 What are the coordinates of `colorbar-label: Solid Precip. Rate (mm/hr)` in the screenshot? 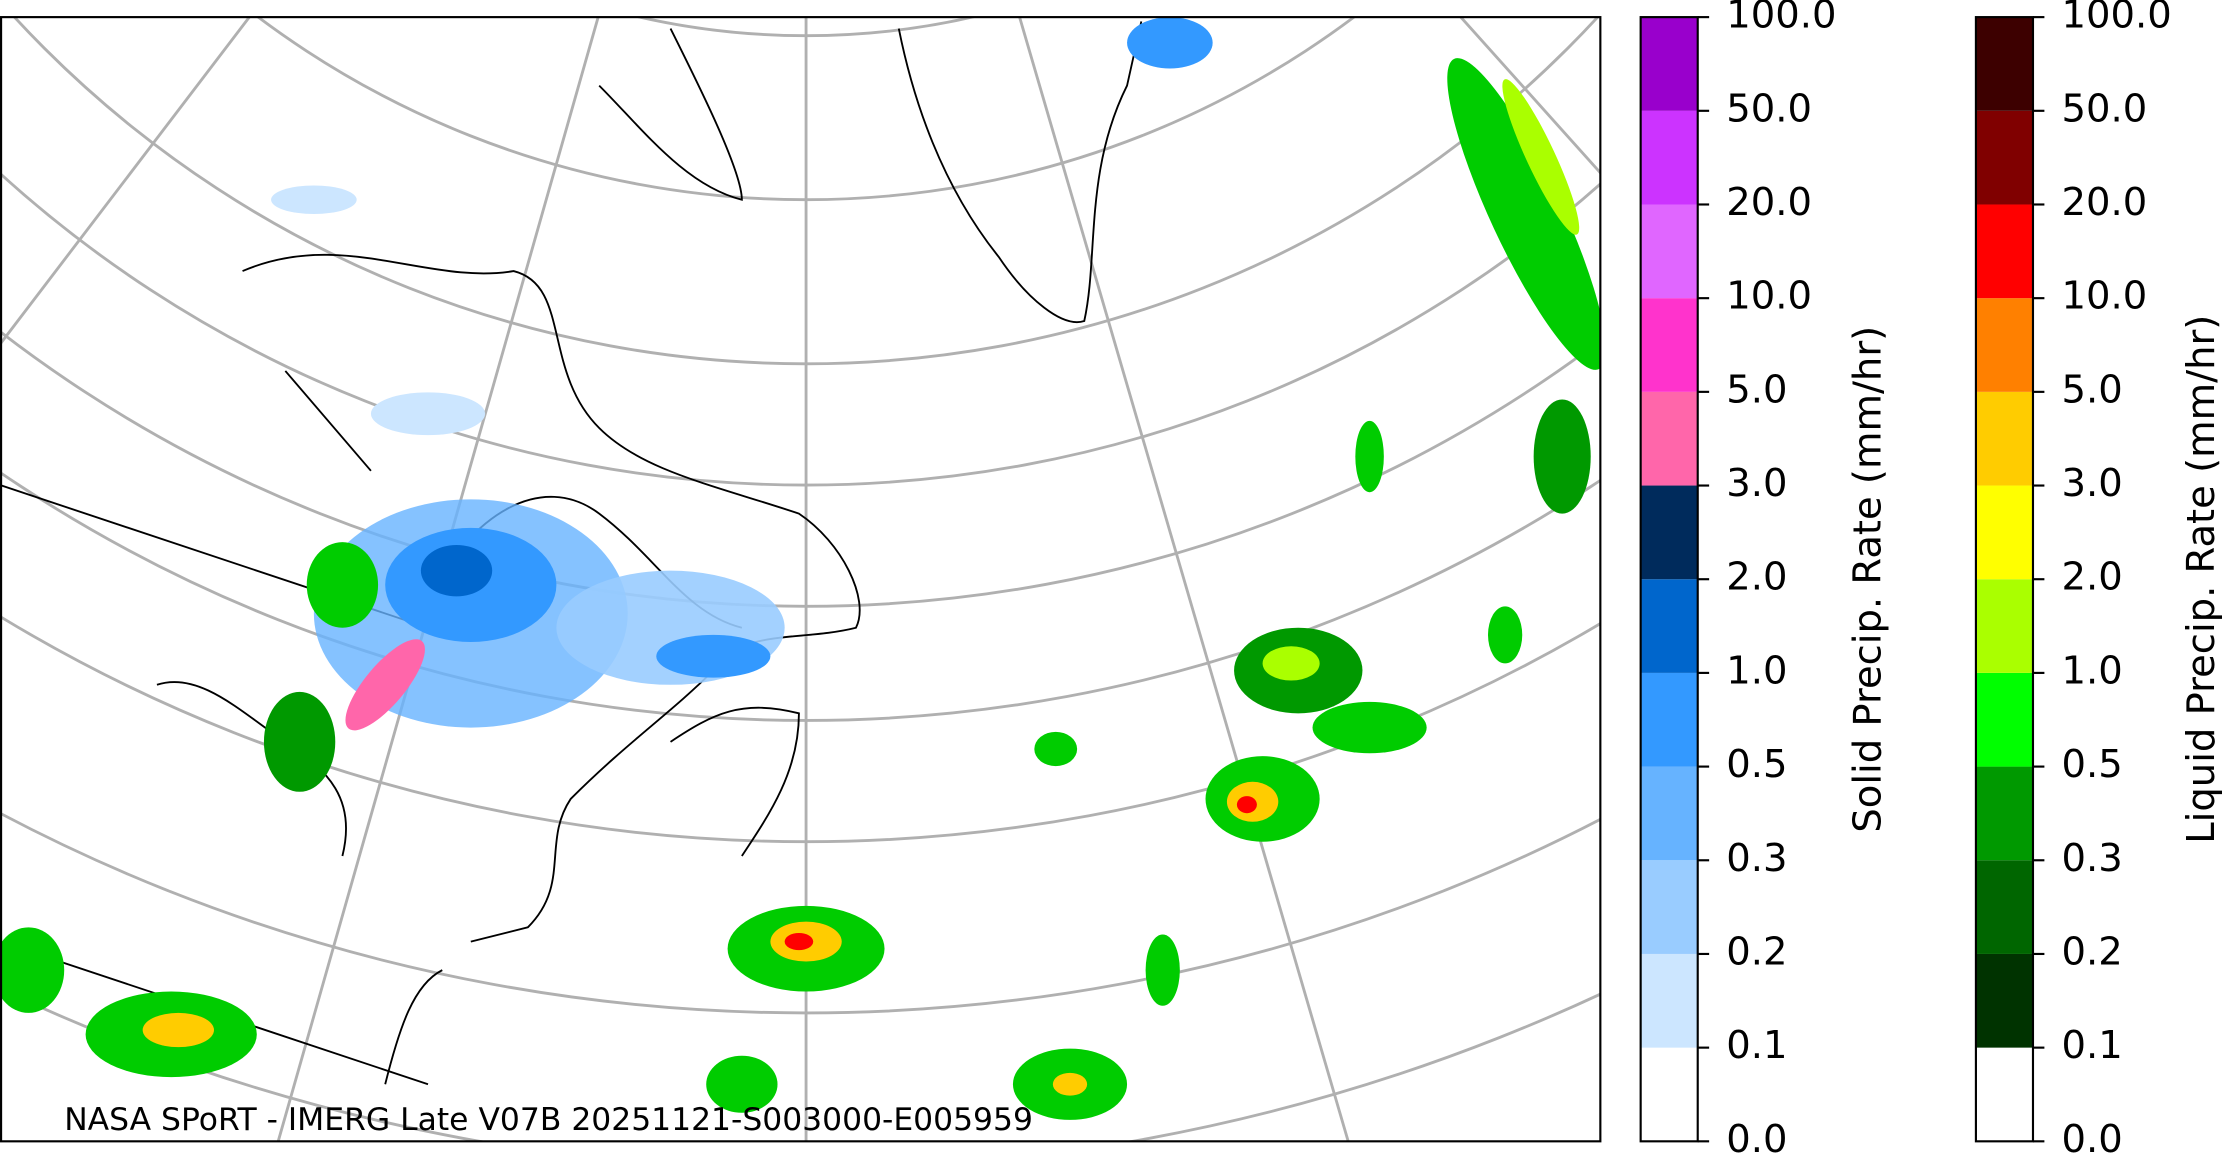 It's located at (1867, 579).